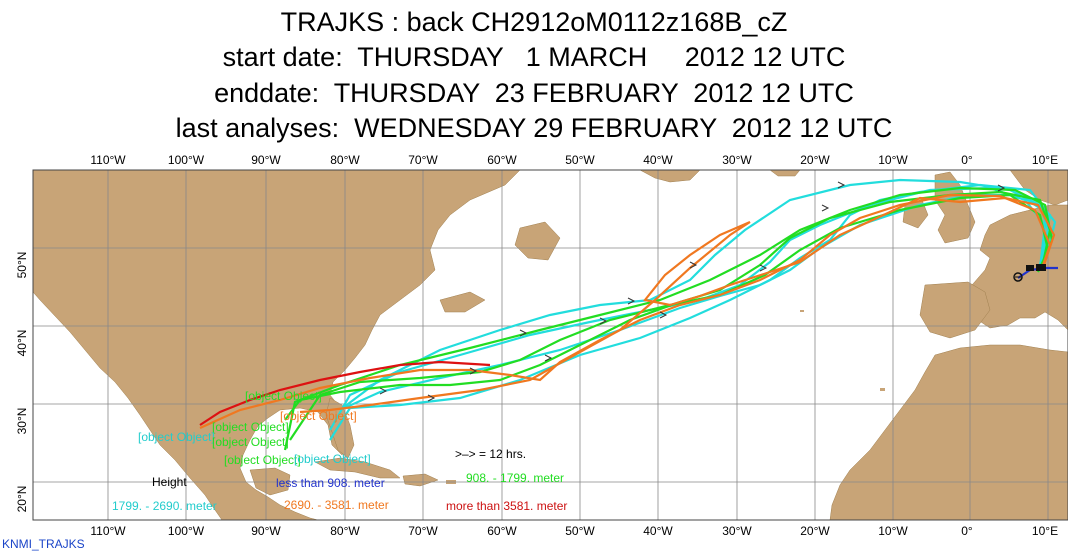 The width and height of the screenshot is (1068, 554). I want to click on land-africa, so click(948, 432).